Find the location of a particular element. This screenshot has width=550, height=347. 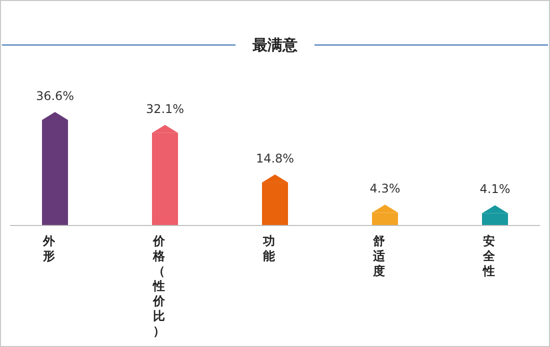

data-label: 4.3% is located at coordinates (385, 189).